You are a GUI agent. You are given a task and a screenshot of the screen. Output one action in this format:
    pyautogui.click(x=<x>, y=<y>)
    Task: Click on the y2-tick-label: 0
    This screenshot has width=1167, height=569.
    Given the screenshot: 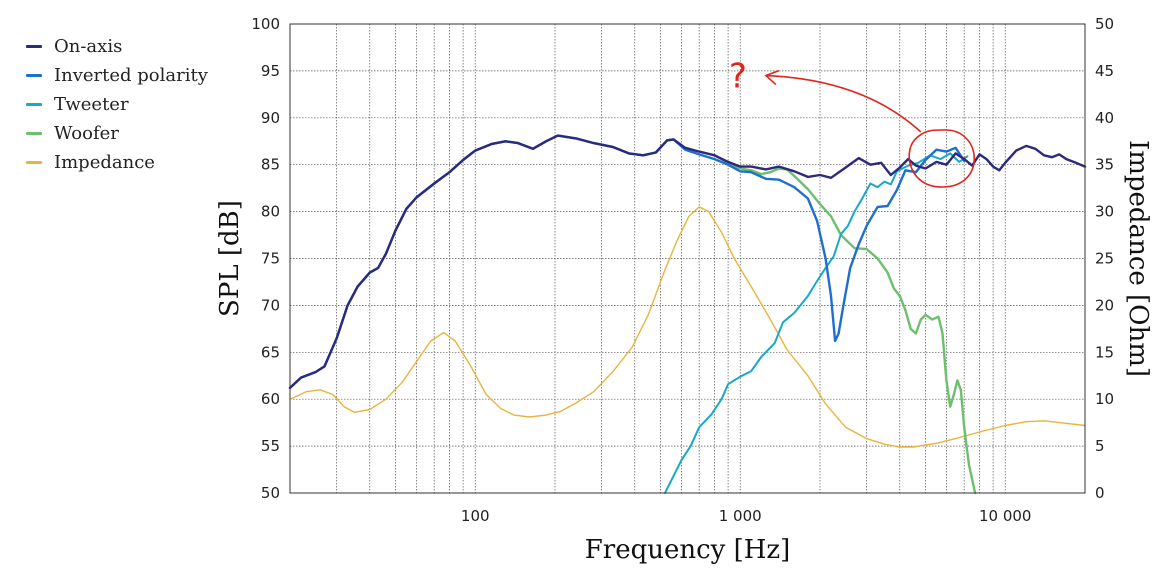 What is the action you would take?
    pyautogui.click(x=1100, y=493)
    